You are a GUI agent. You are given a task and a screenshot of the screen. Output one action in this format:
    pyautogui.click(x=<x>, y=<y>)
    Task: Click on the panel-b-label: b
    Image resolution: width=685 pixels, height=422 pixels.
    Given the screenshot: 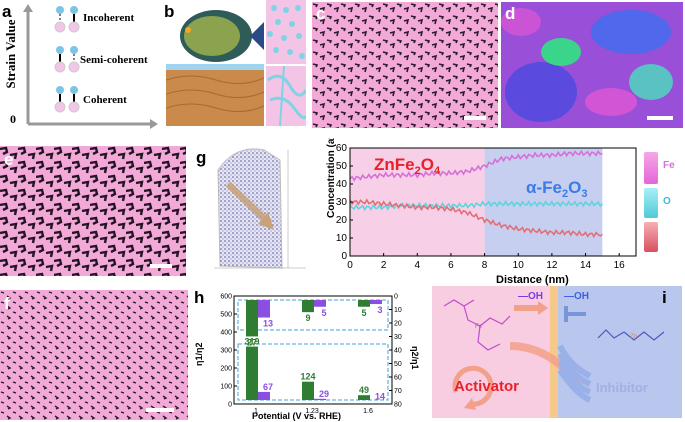 What is the action you would take?
    pyautogui.click(x=169, y=11)
    